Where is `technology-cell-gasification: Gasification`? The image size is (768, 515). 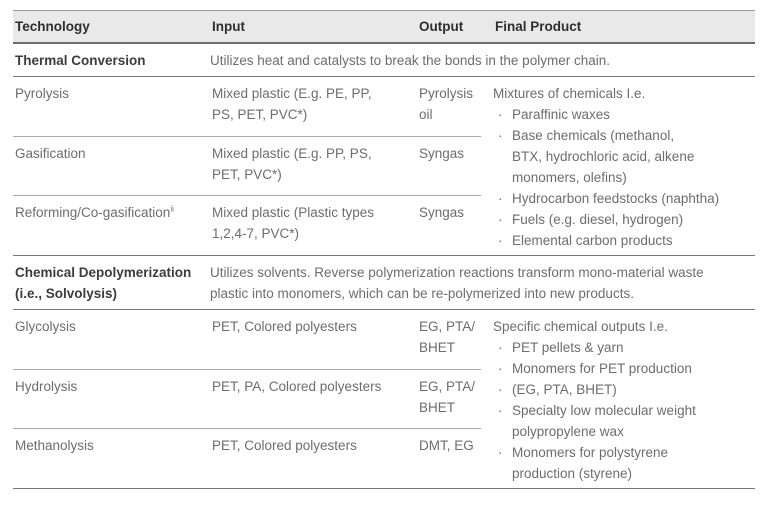 technology-cell-gasification: Gasification is located at coordinates (111, 167).